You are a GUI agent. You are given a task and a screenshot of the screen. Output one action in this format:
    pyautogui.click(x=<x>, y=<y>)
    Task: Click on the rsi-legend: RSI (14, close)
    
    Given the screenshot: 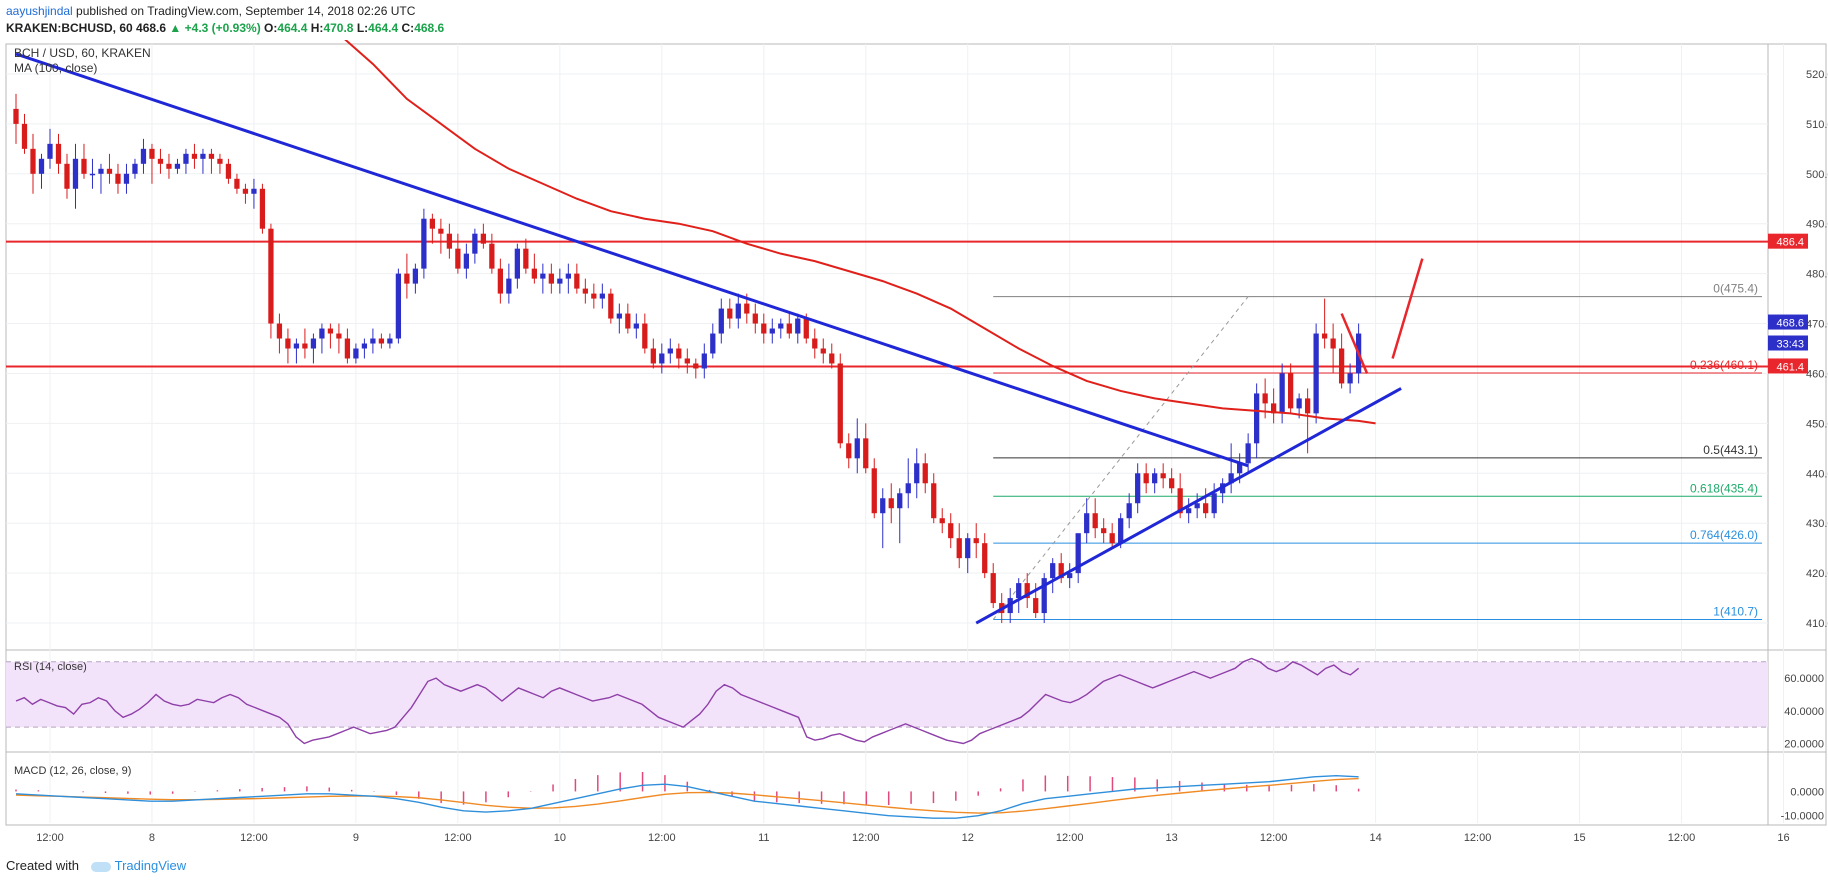 What is the action you would take?
    pyautogui.click(x=50, y=667)
    